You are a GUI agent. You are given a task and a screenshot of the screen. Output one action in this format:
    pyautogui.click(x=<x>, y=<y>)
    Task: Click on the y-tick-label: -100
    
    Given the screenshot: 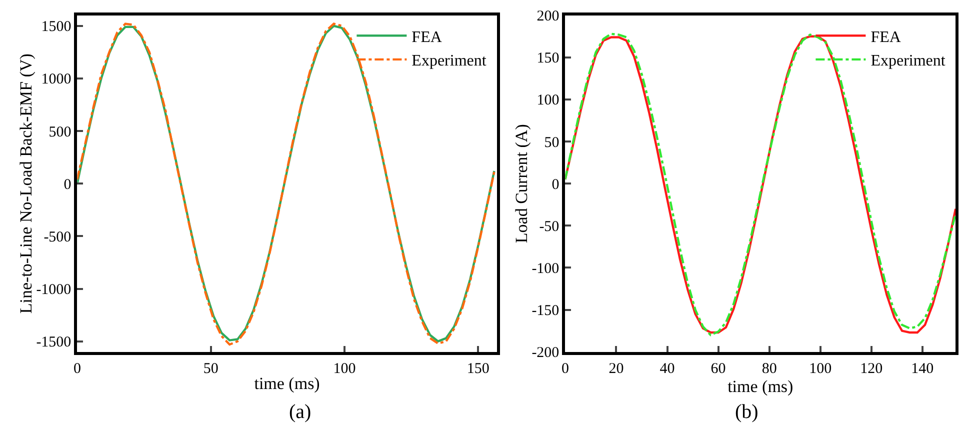 What is the action you would take?
    pyautogui.click(x=546, y=268)
    